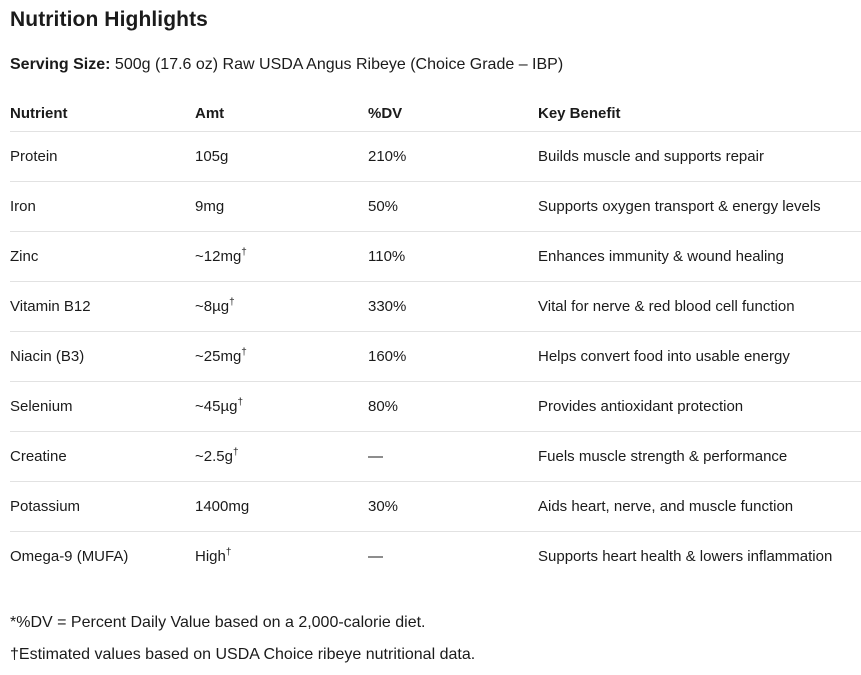 The width and height of the screenshot is (861, 675). I want to click on daily-value-cell: 330%, so click(453, 306).